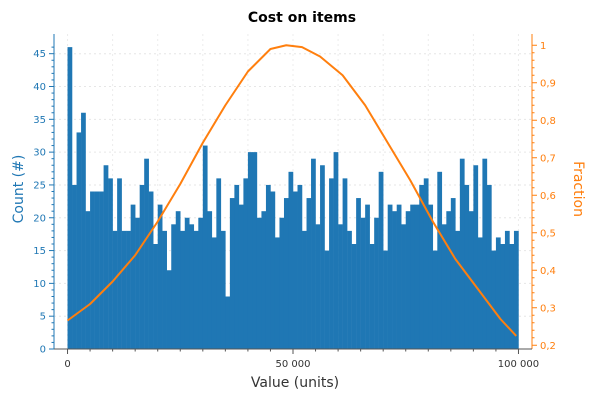 The width and height of the screenshot is (600, 400). I want to click on chart-title: Cost on items, so click(302, 18).